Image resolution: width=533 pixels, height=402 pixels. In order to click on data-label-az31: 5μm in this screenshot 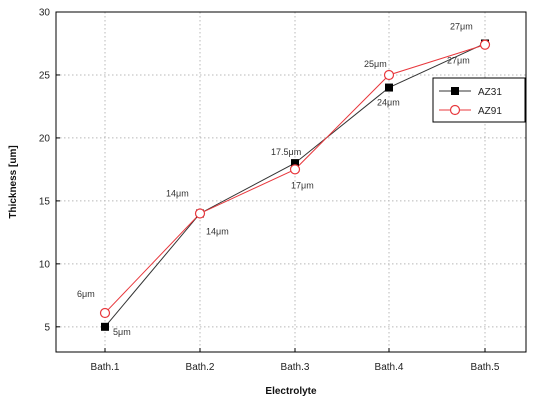, I will do `click(122, 332)`.